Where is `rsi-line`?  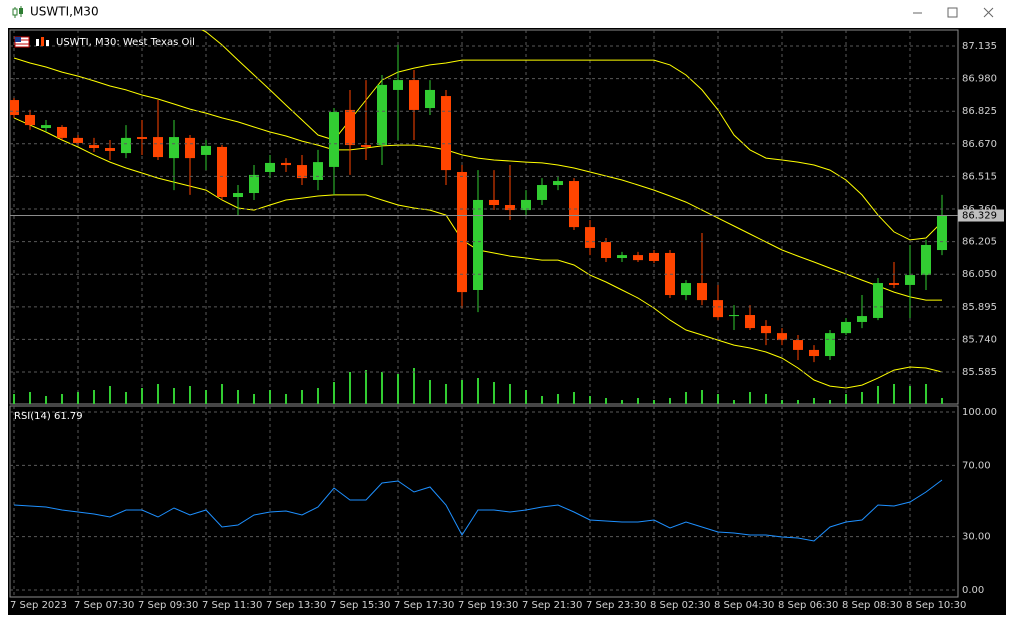 rsi-line is located at coordinates (478, 510).